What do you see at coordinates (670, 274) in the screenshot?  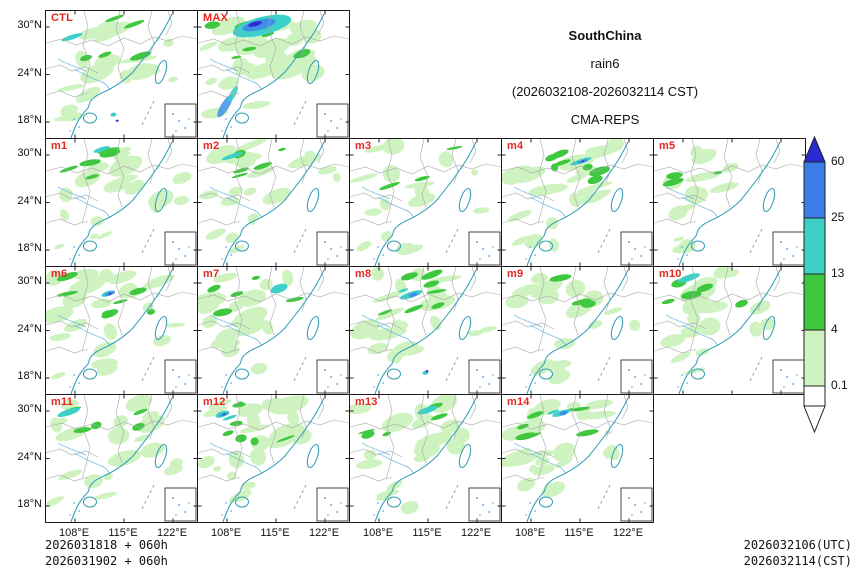 I see `panel-label: m10` at bounding box center [670, 274].